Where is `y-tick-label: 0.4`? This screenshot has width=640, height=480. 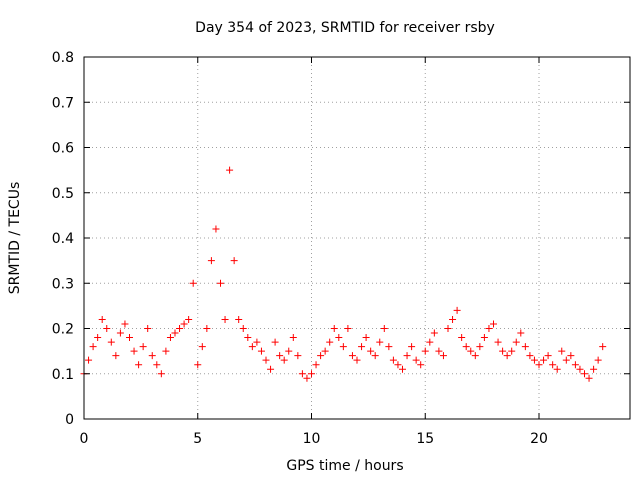 y-tick-label: 0.4 is located at coordinates (63, 239).